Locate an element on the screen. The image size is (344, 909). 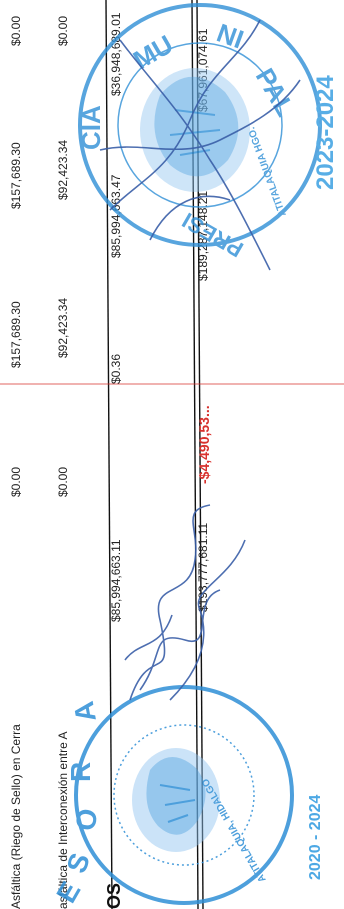
seal-years: 2023-2024 is located at coordinates (325, 132).